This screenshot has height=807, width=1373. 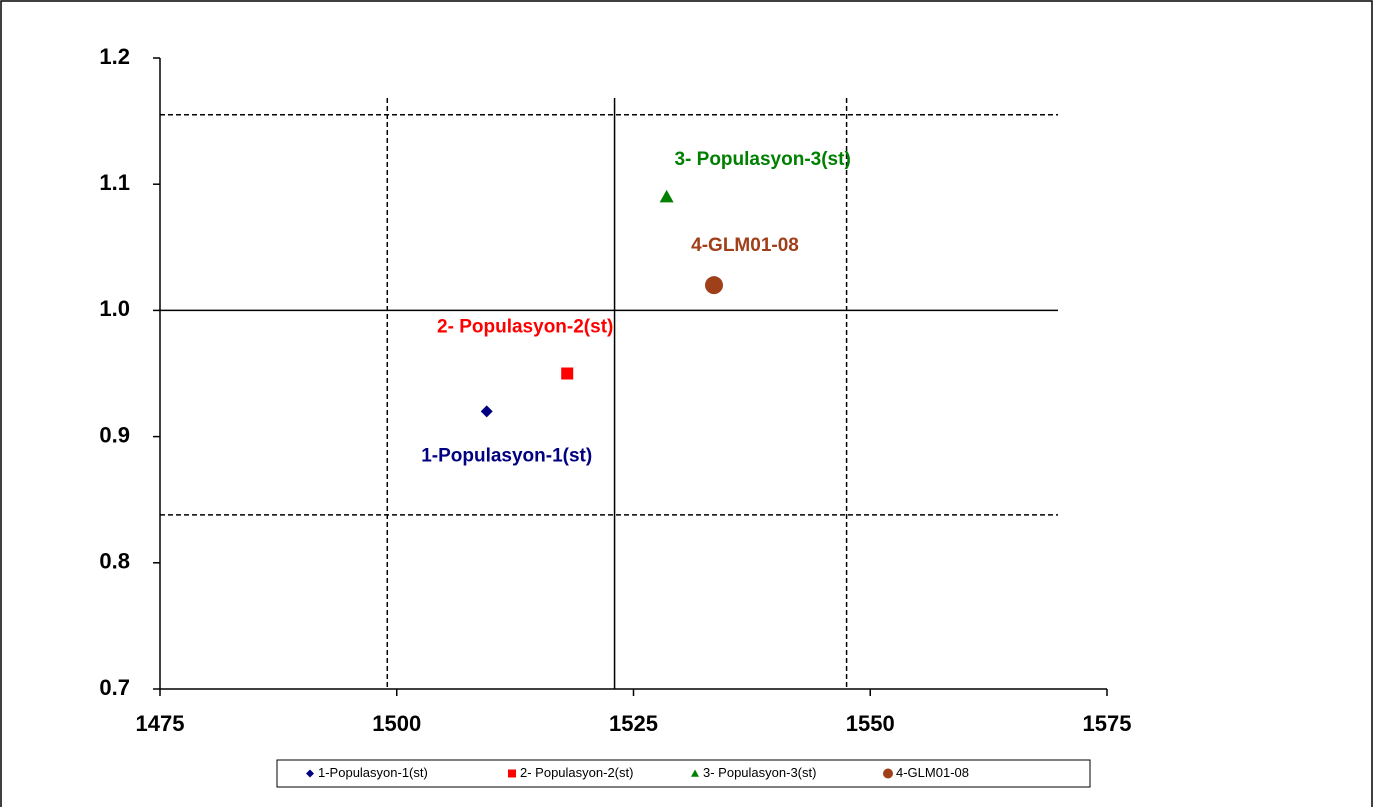 What do you see at coordinates (373, 772) in the screenshot?
I see `legend-label: 1-Populasyon-1(st)` at bounding box center [373, 772].